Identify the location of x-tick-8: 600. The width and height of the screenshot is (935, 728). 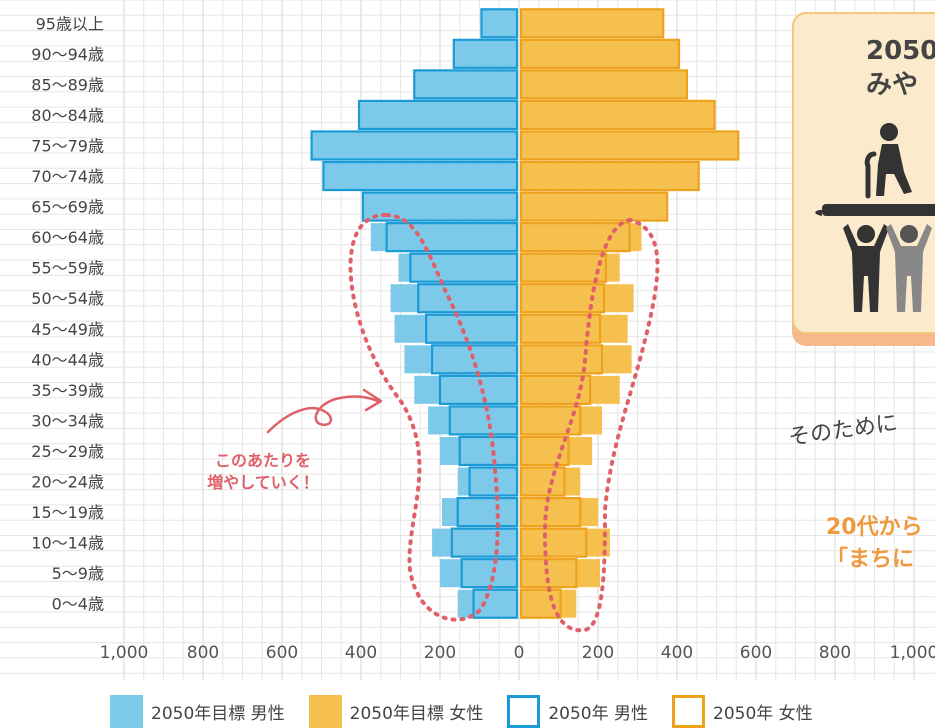
(756, 653).